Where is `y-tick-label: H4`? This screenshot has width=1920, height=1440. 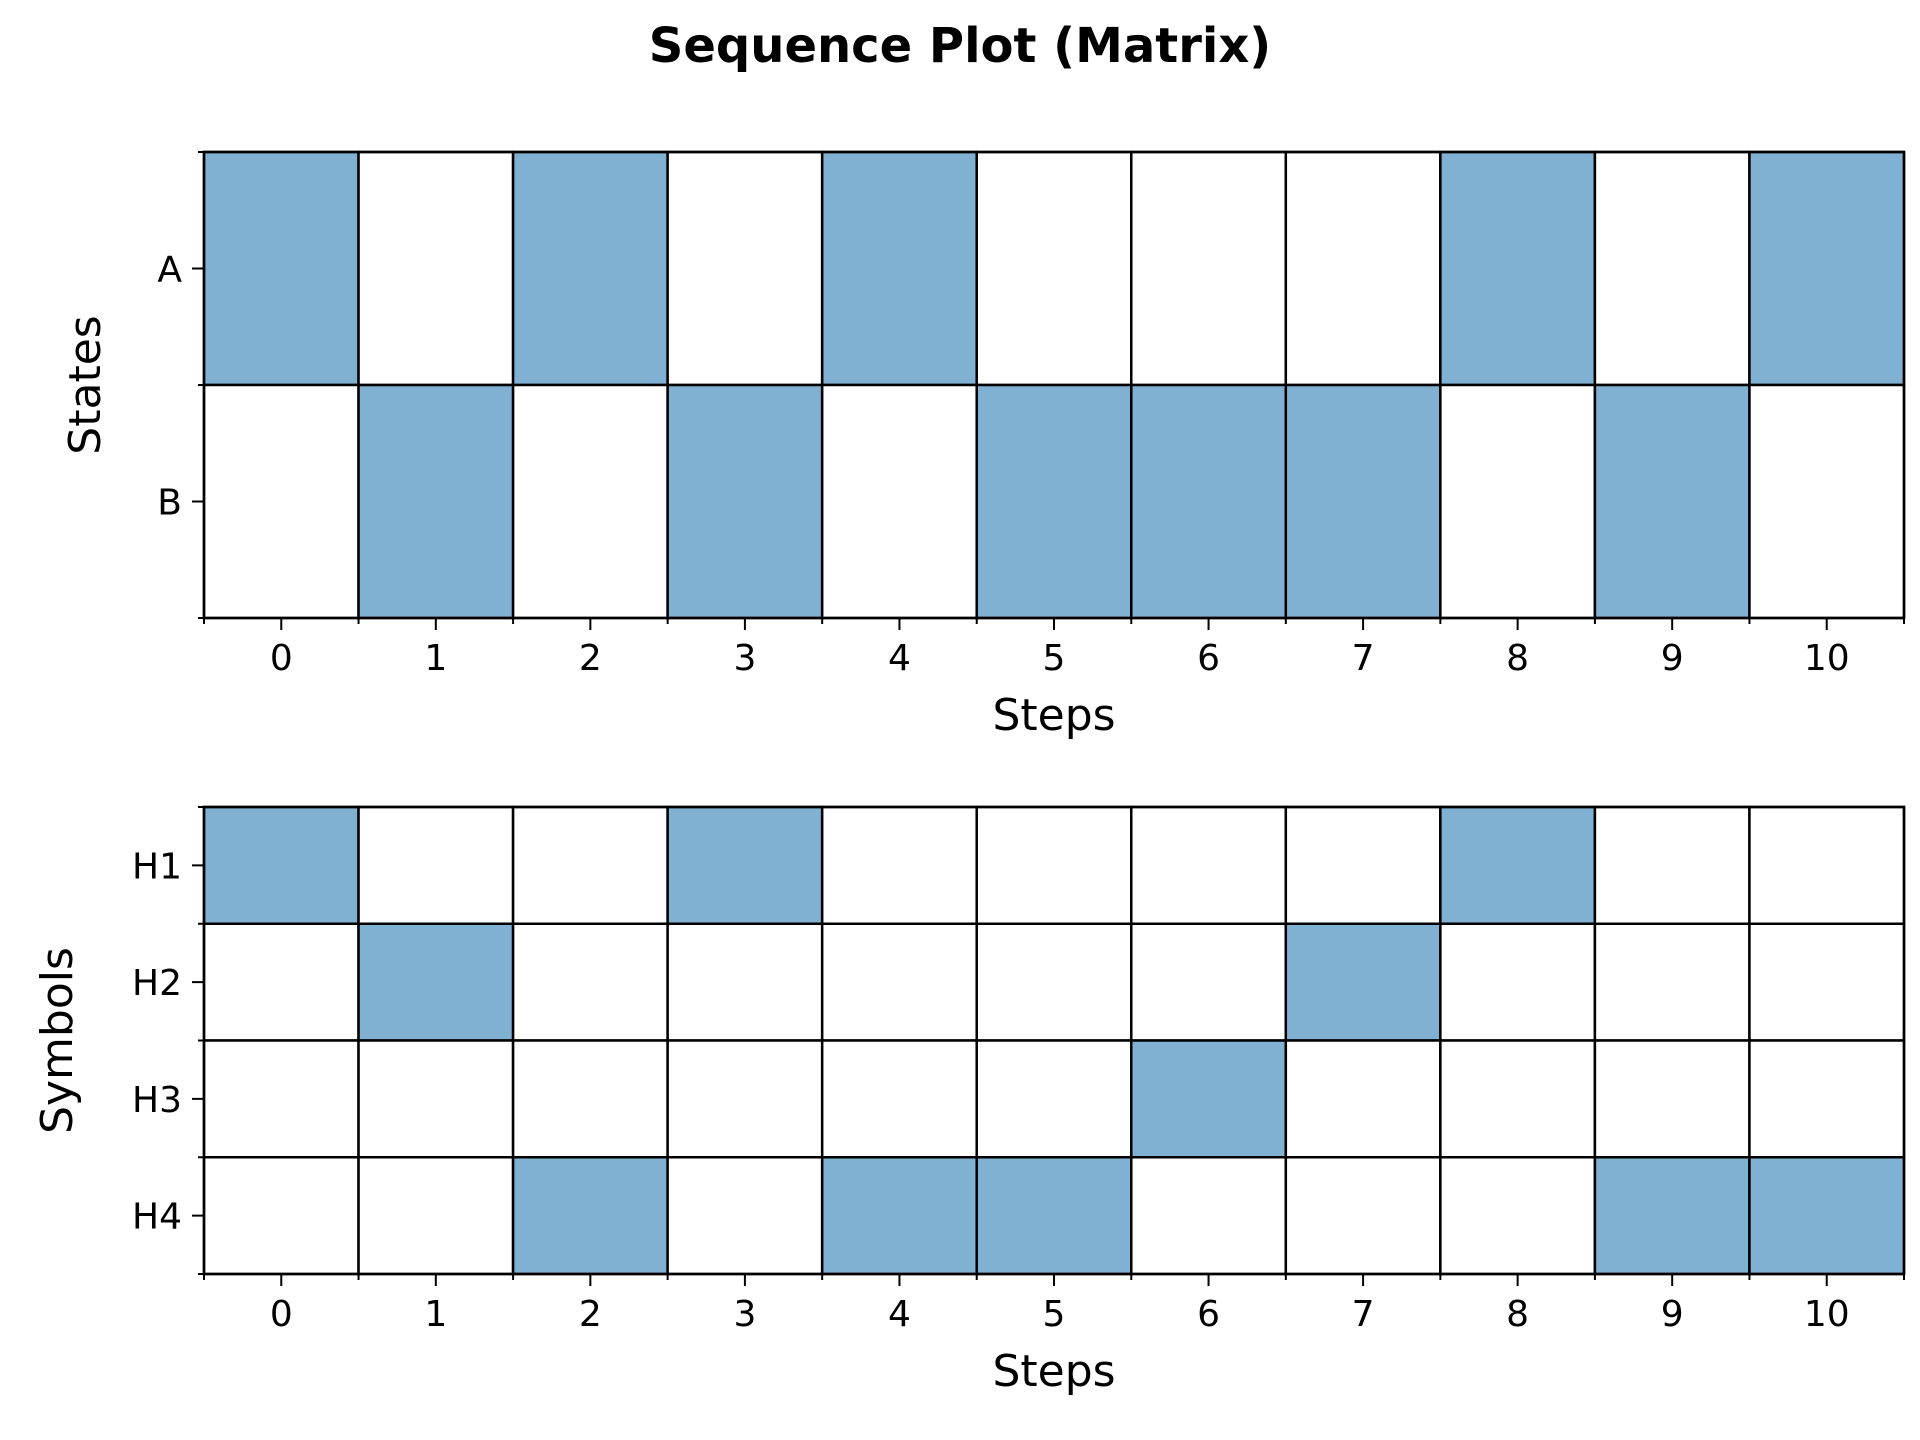 y-tick-label: H4 is located at coordinates (157, 1217).